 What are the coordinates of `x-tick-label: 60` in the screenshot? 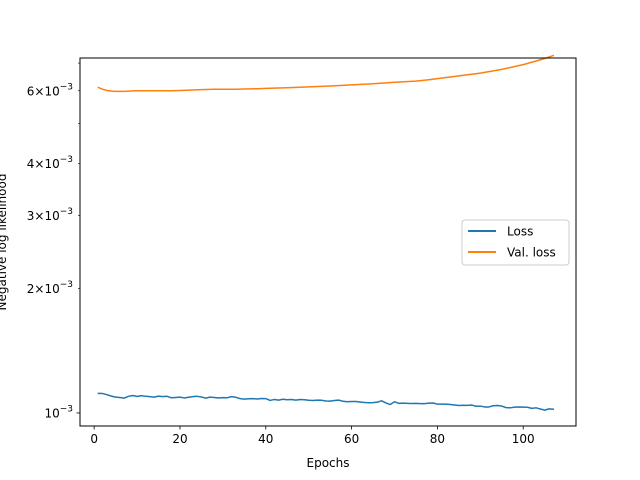 It's located at (351, 439).